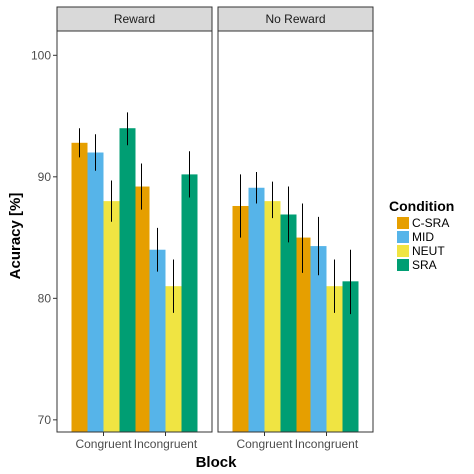  What do you see at coordinates (430, 223) in the screenshot?
I see `legend-label: C-SRA` at bounding box center [430, 223].